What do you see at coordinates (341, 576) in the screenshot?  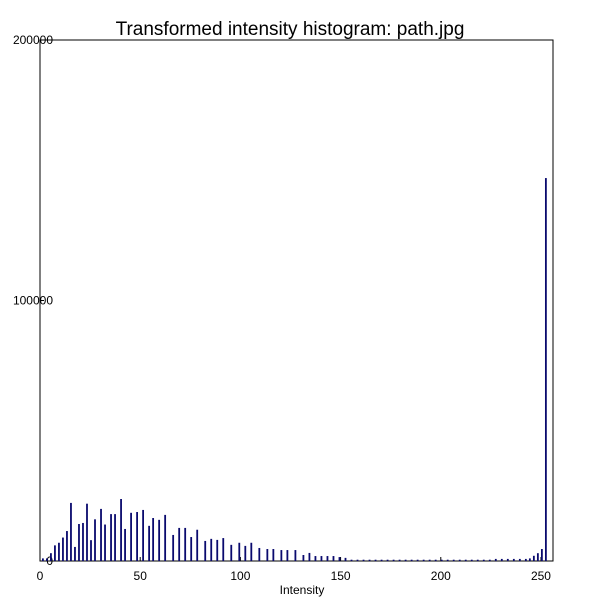 I see `x-tick-label: 150` at bounding box center [341, 576].